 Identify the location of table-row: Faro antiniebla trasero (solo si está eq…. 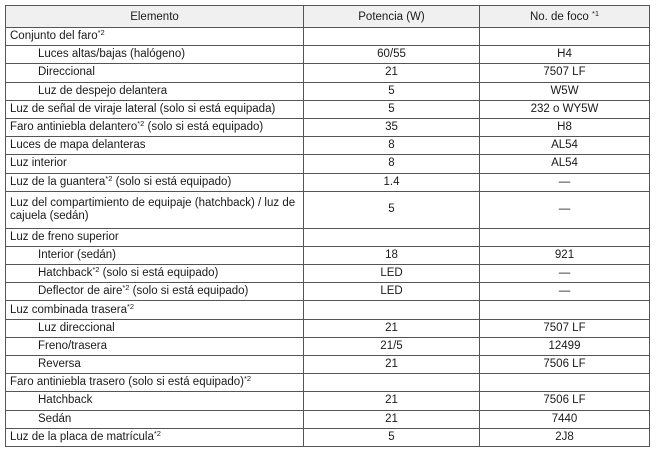
(327, 383).